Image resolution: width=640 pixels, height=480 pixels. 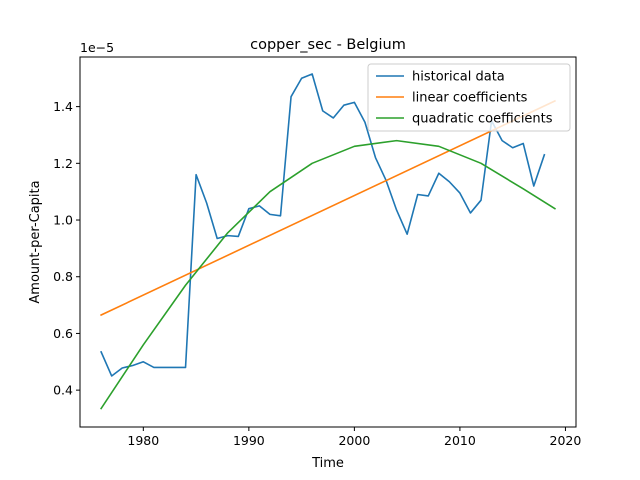 What do you see at coordinates (35, 241) in the screenshot?
I see `y-axis-label: Amount-per-Capita` at bounding box center [35, 241].